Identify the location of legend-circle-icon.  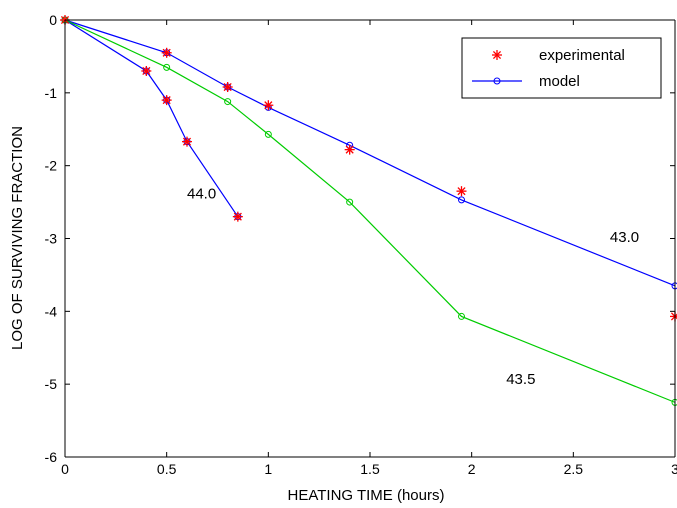
(497, 81).